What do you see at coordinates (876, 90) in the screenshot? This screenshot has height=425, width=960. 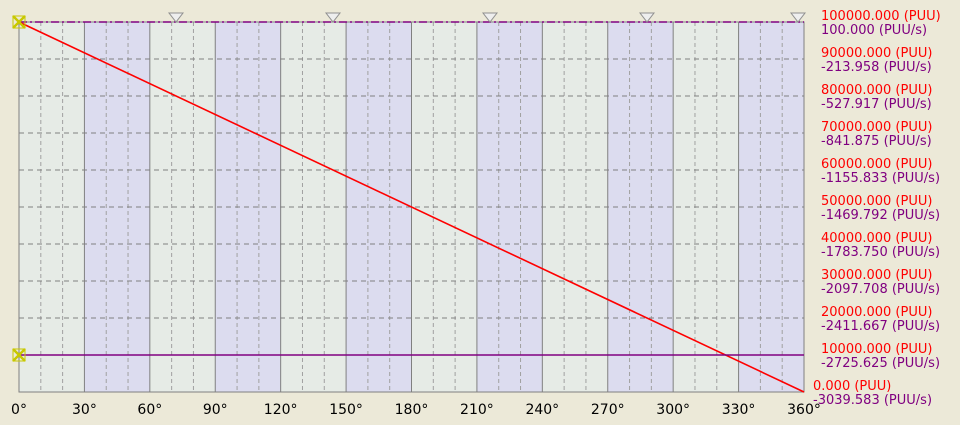 I see `position-tick-label: 80000.000 (PUU)` at bounding box center [876, 90].